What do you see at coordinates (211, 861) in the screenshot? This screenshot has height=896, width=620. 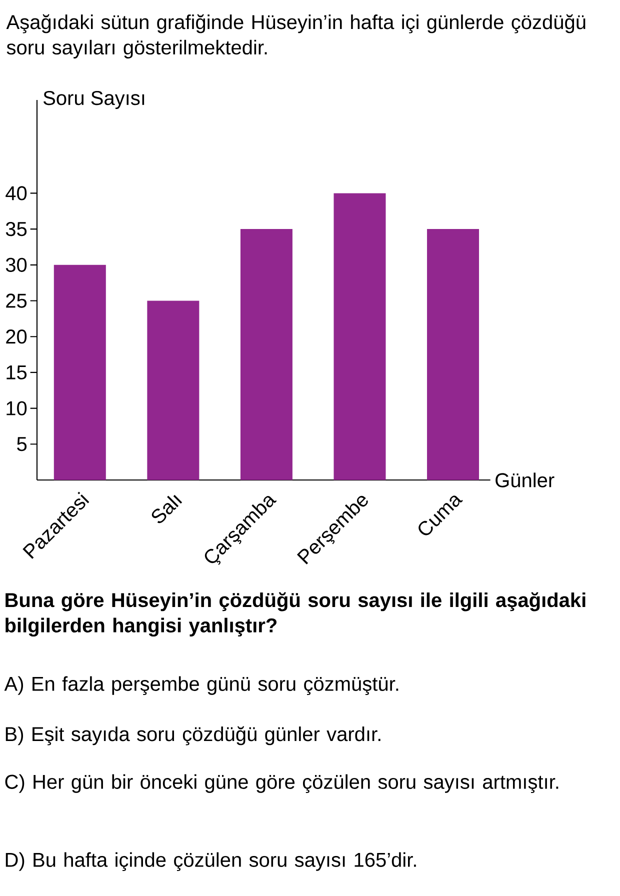 I see `text: D) Bu hafta içinde çözülen soru sayısı 165’dir.` at bounding box center [211, 861].